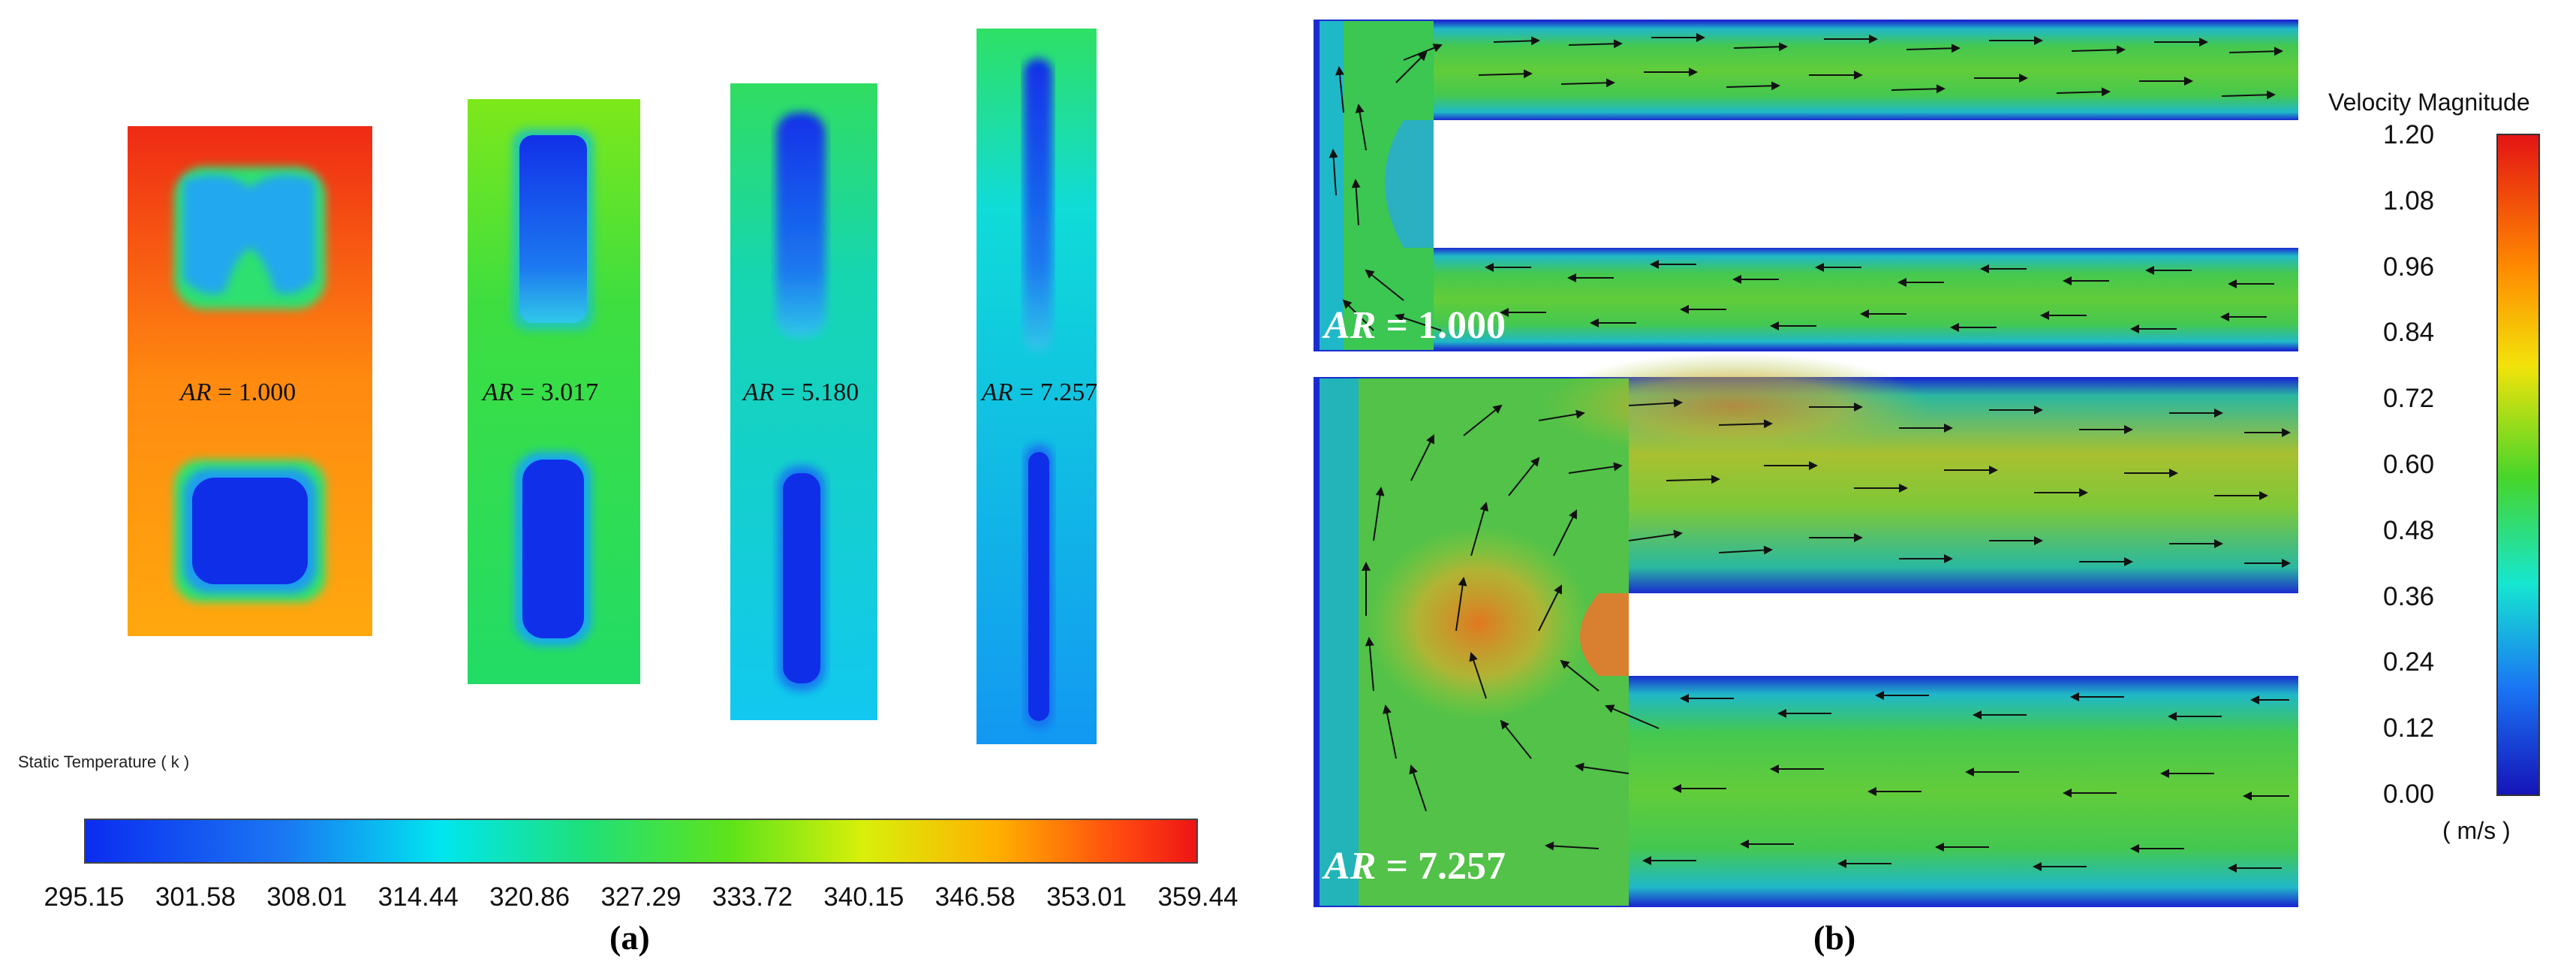  I want to click on velocity-tick-label: 0.36, so click(2409, 596).